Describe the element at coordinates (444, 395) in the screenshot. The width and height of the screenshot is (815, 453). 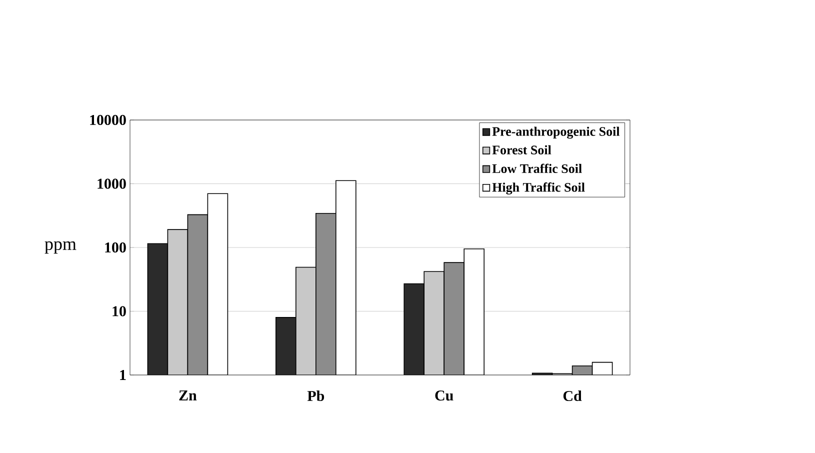
I see `x-tick-label: Cu` at that location.